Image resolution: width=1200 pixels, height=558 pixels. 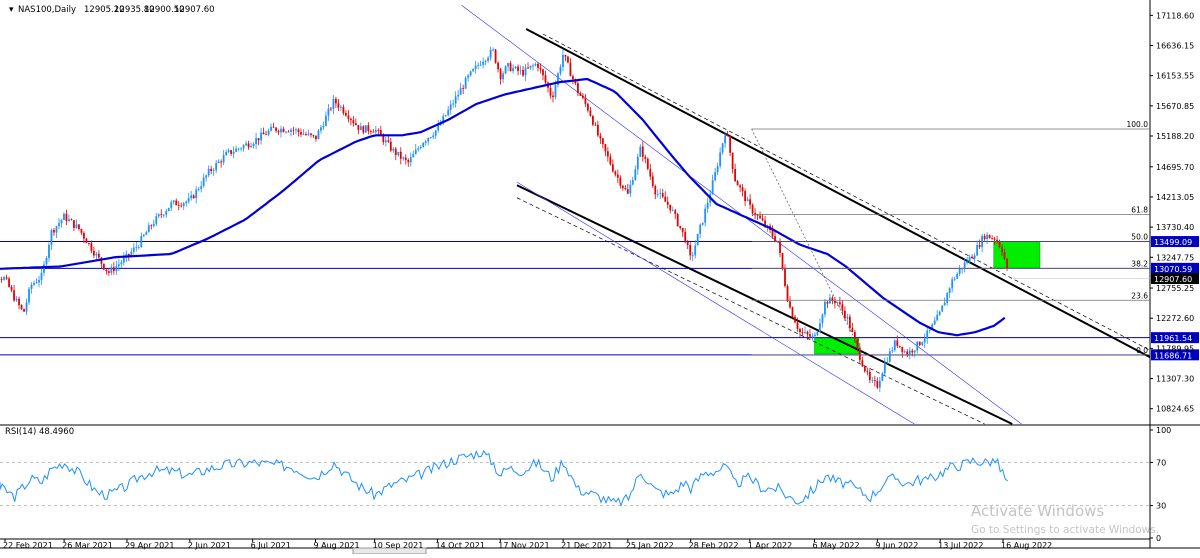 I want to click on toggle-triangle-icon: ▾, so click(x=11, y=10).